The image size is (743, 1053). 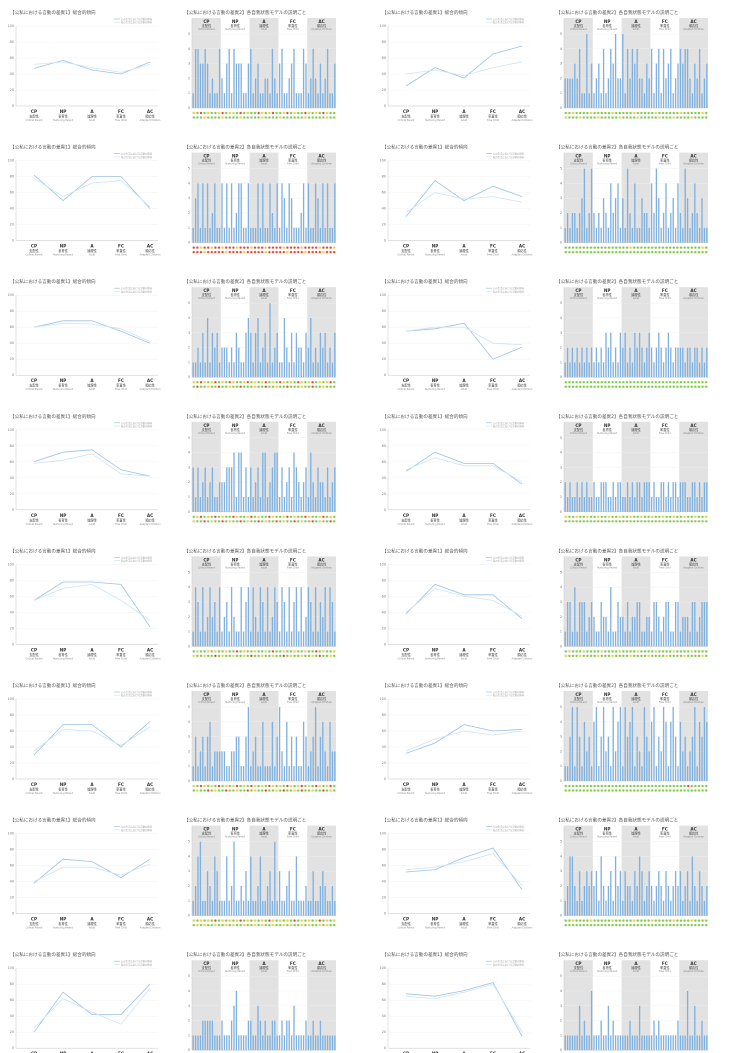 I want to click on legend-label: 公の生活における言動の傾向, so click(x=137, y=288).